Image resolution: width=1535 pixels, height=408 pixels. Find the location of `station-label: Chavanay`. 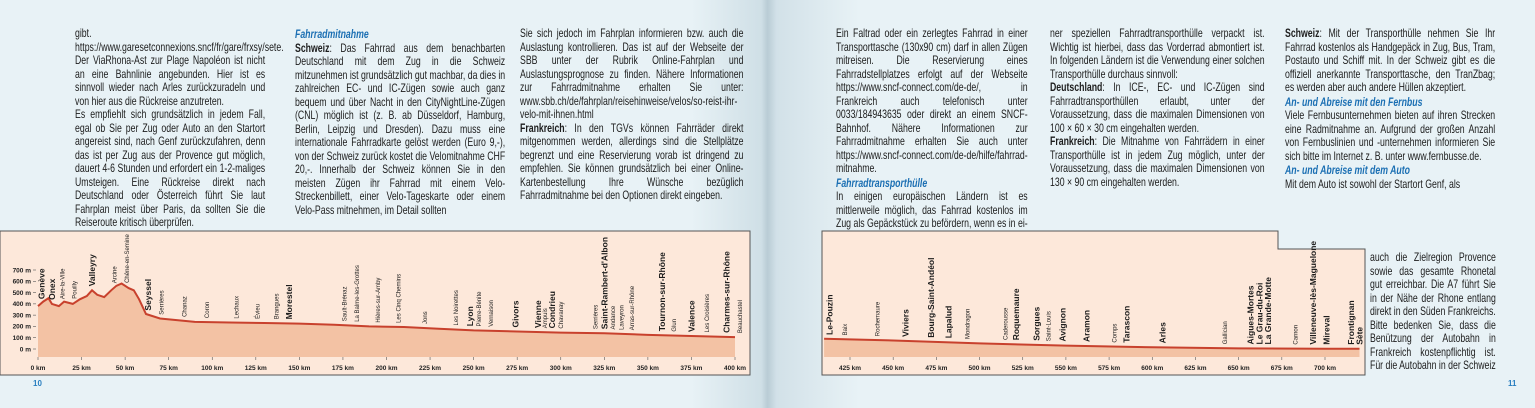

station-label: Chavanay is located at coordinates (562, 315).